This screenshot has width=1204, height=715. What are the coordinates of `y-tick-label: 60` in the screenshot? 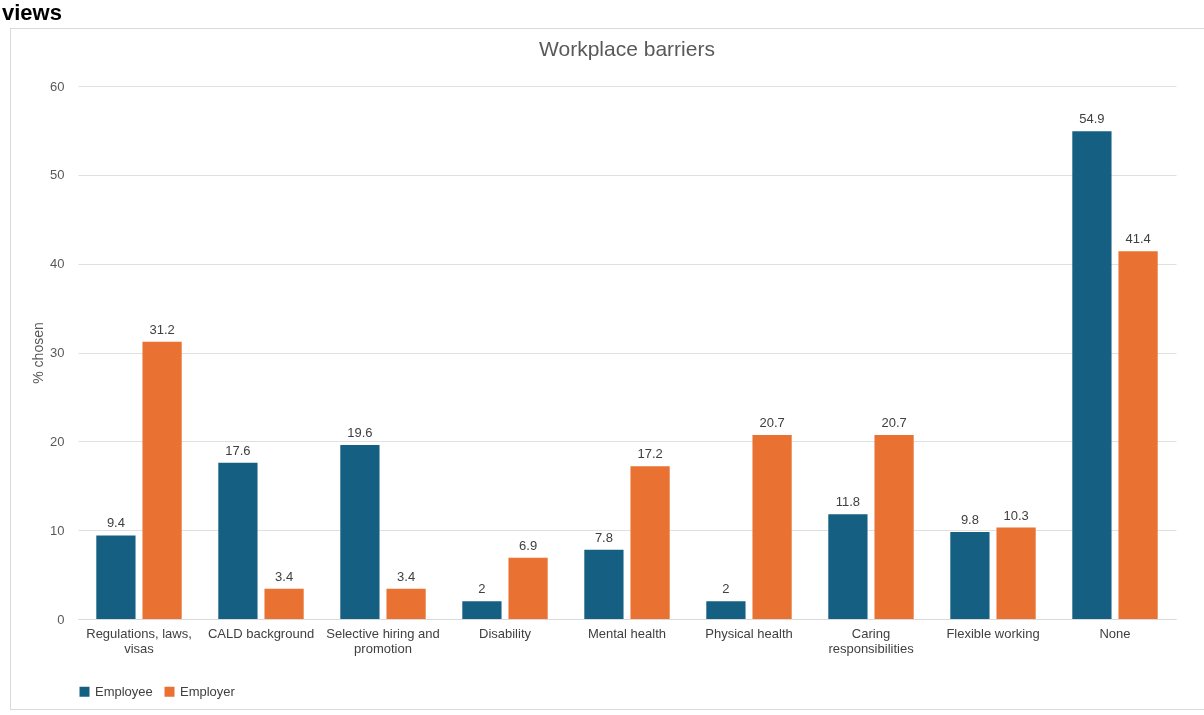 It's located at (57, 86).